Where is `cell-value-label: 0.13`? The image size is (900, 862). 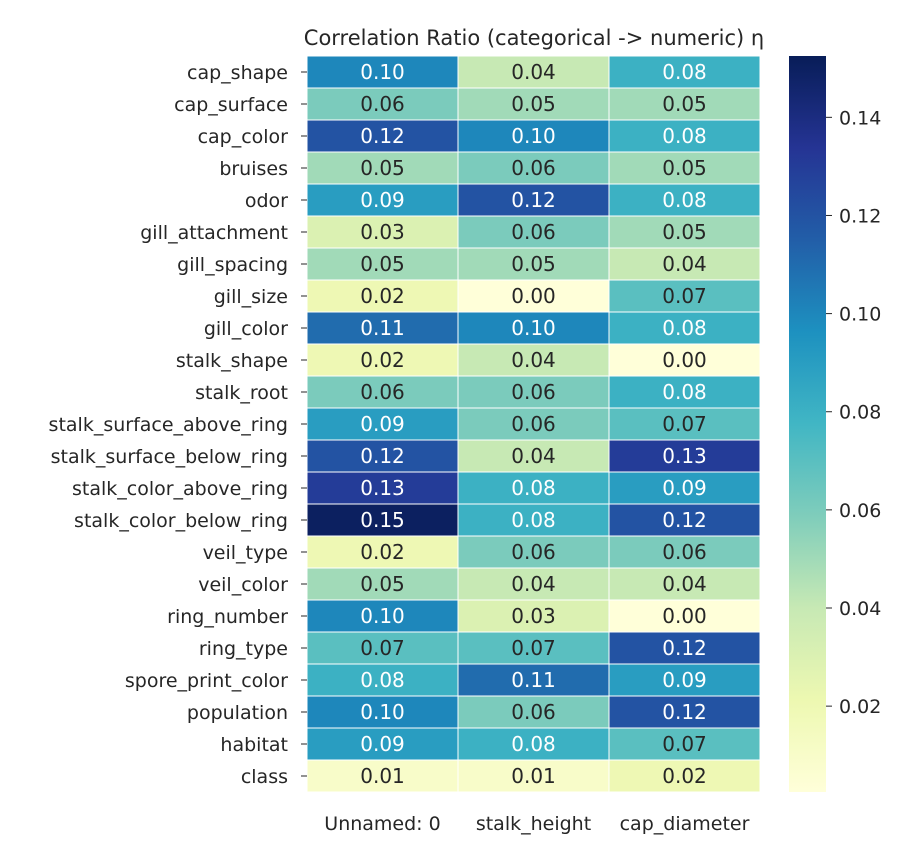
cell-value-label: 0.13 is located at coordinates (382, 488).